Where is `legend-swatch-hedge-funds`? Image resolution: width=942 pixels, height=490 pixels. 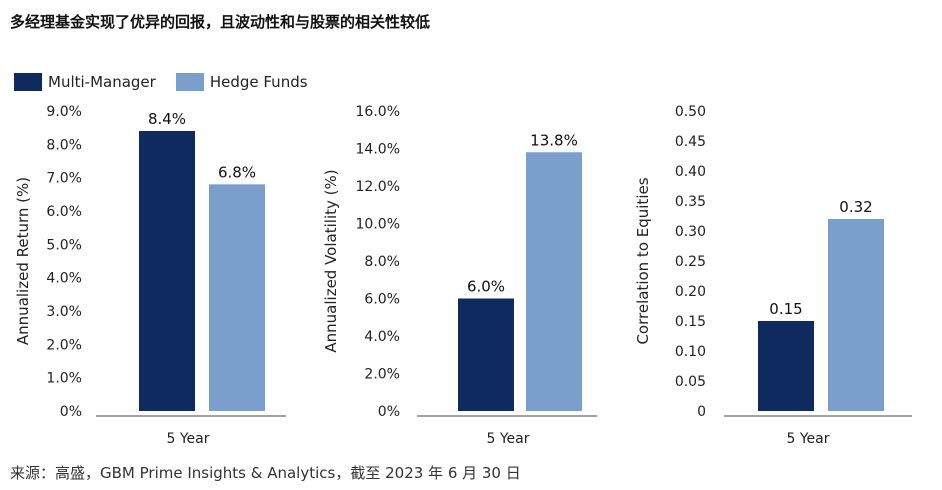 legend-swatch-hedge-funds is located at coordinates (189, 82).